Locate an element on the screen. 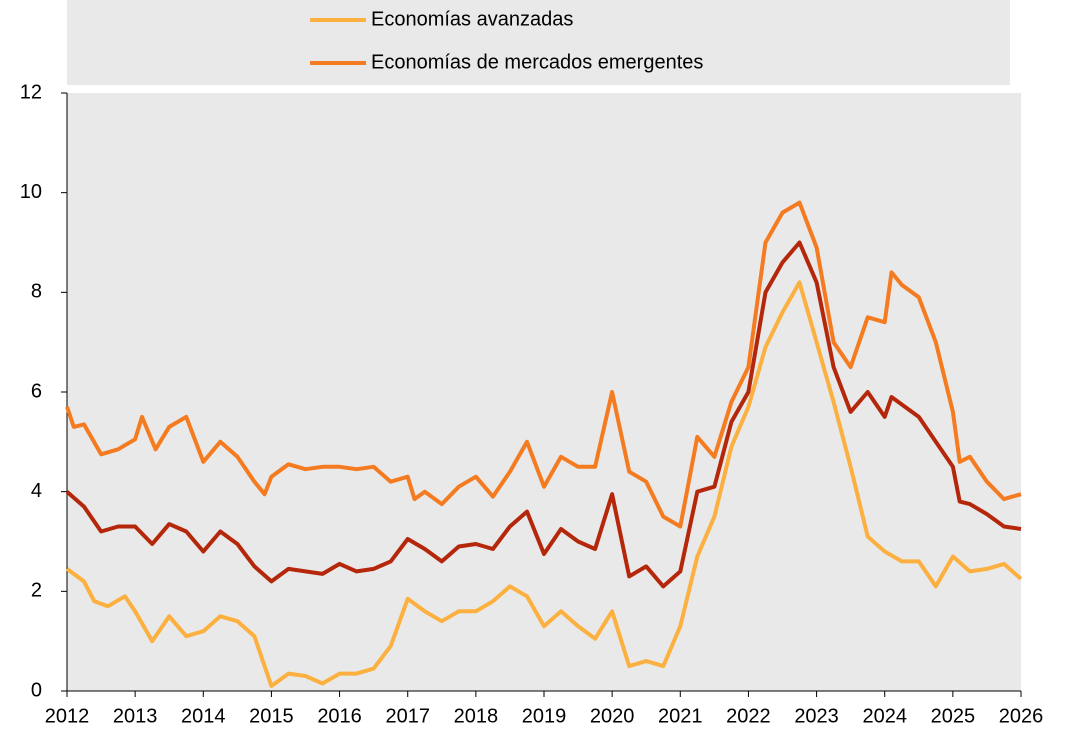 The height and width of the screenshot is (729, 1071). y-tick-label: 8 is located at coordinates (36, 292).